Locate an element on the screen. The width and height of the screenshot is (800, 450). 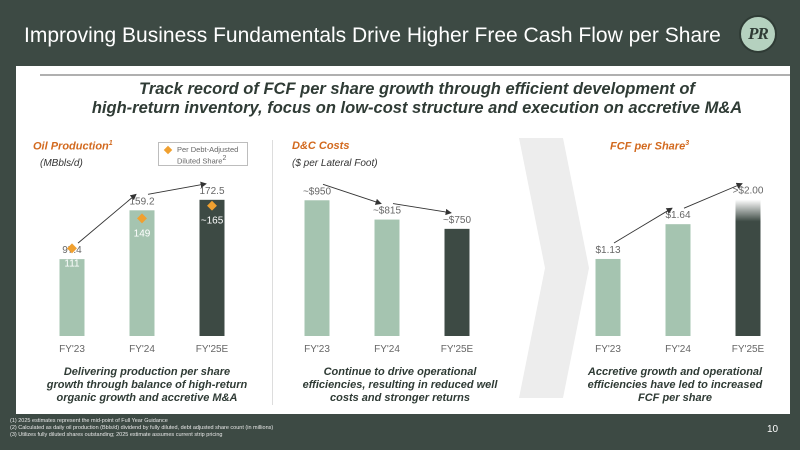
fcf-per-share-chart: $1.13 FY'23 $1.64 FY'24 >$2.00 FY'25E is located at coordinates (680, 268).